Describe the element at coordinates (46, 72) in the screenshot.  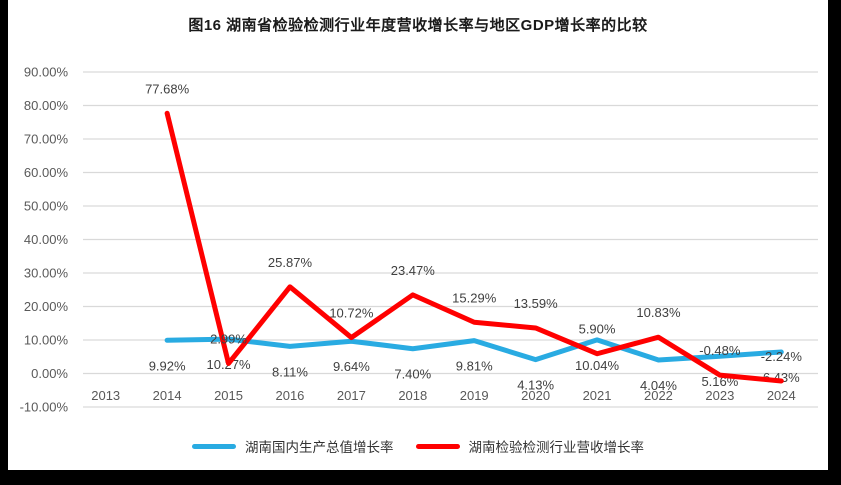
I see `svg-text: 90.00%` at that location.